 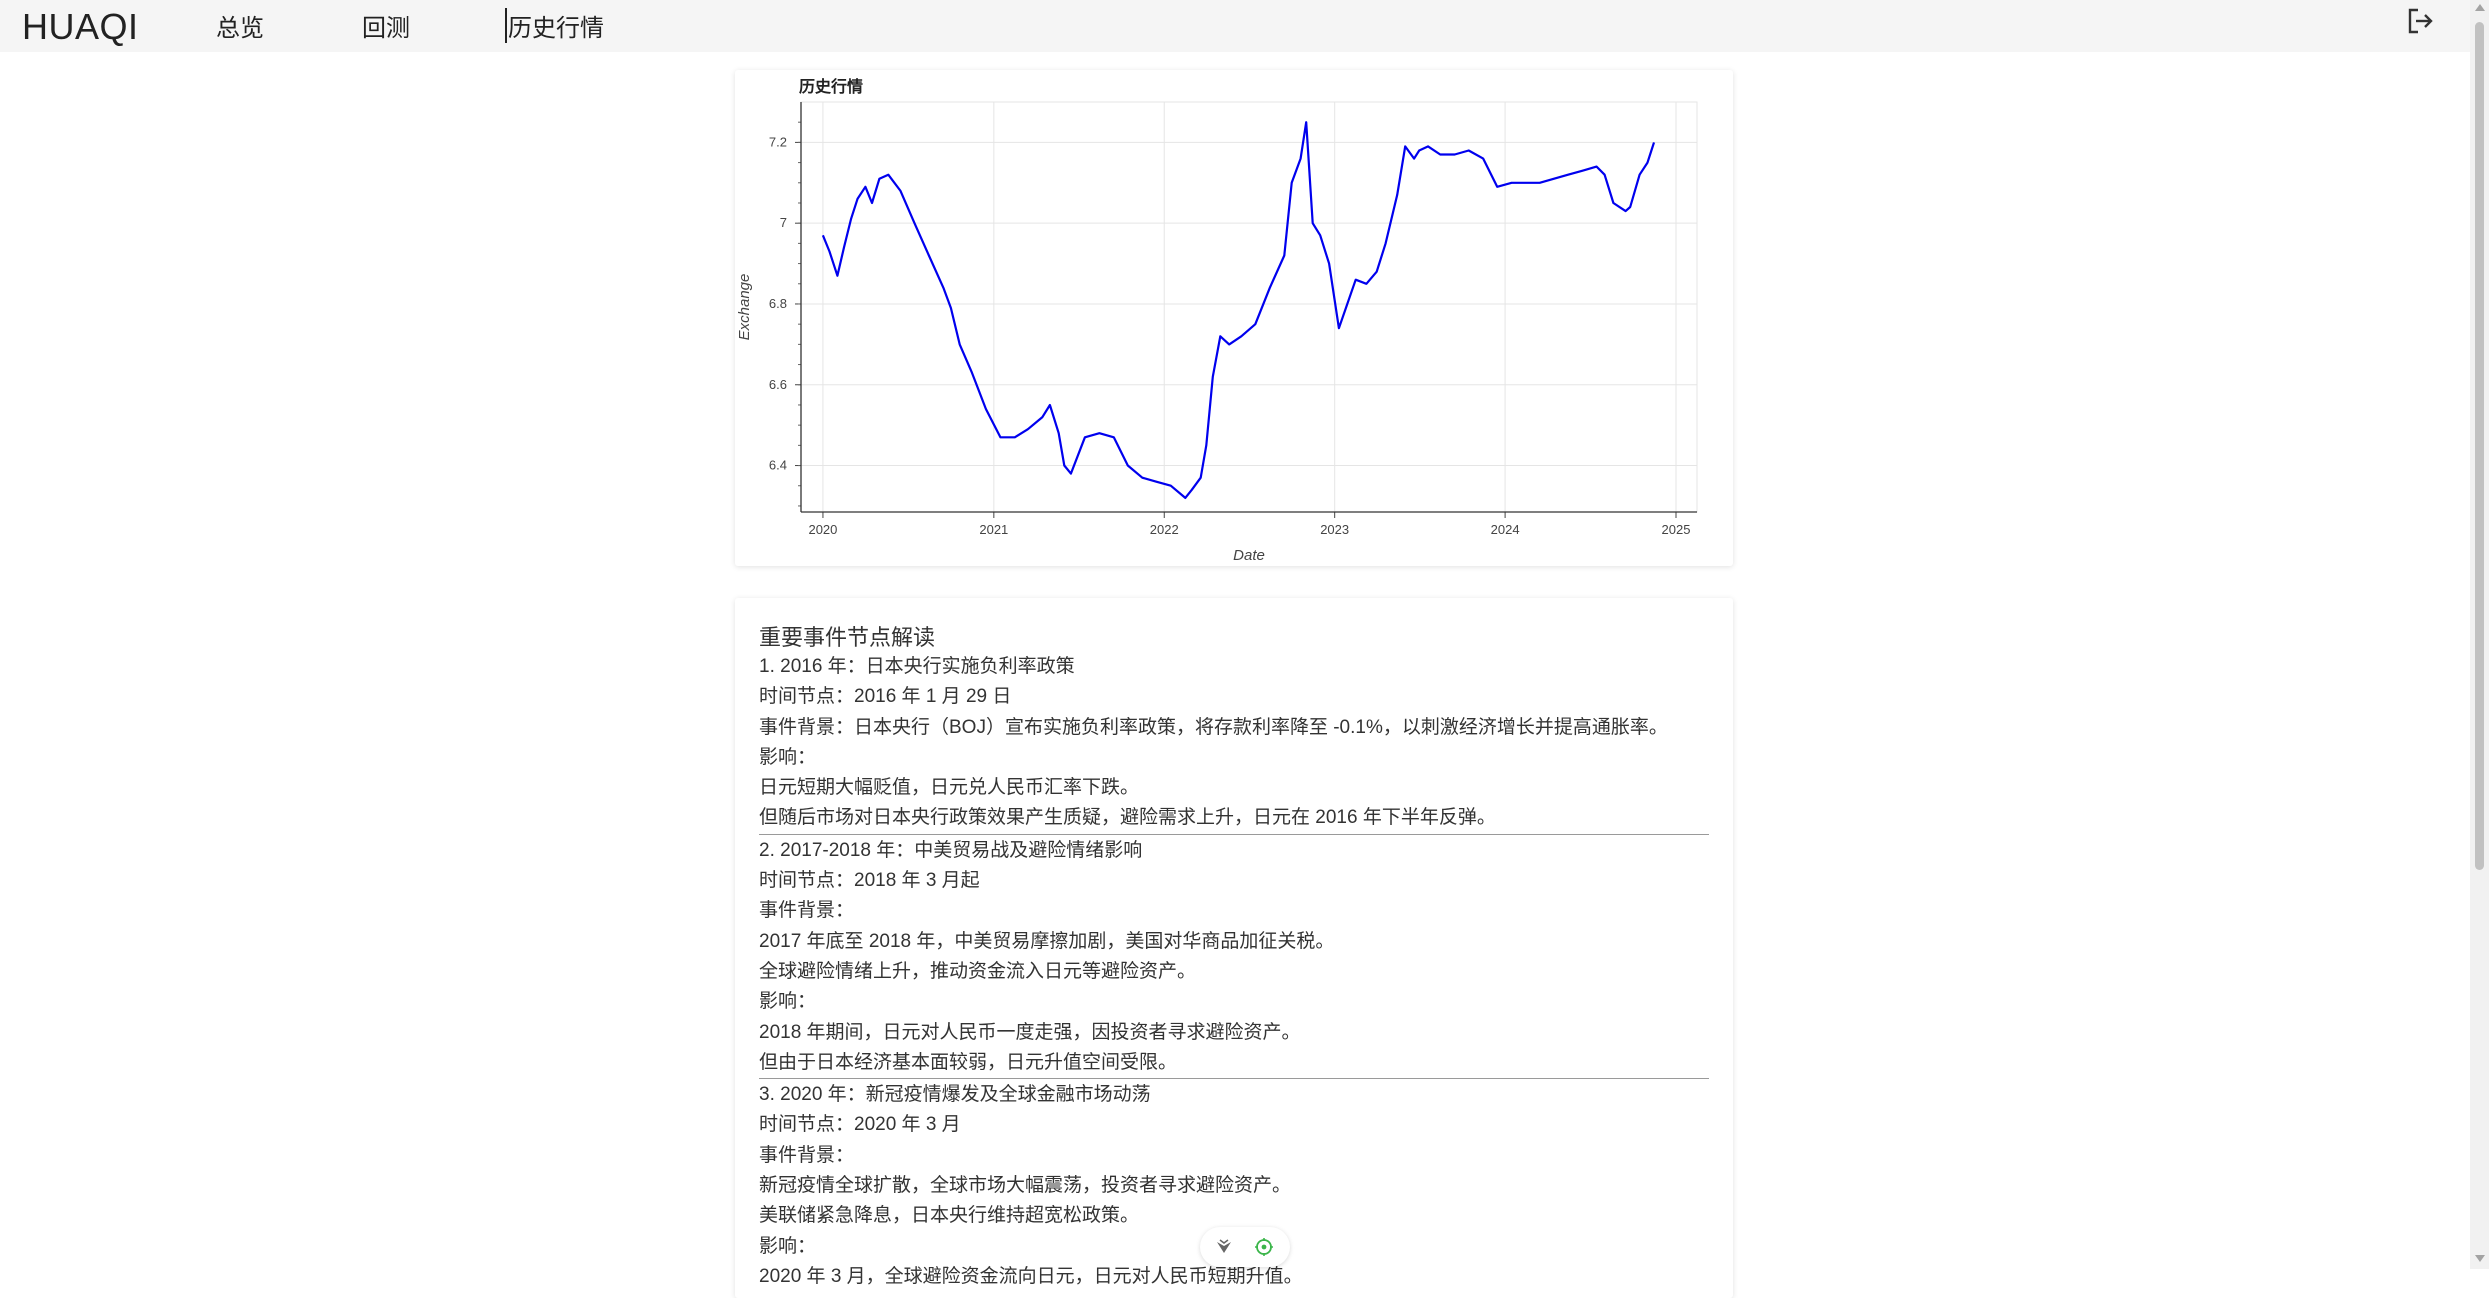 I want to click on nav-backtest: 回测, so click(x=386, y=28).